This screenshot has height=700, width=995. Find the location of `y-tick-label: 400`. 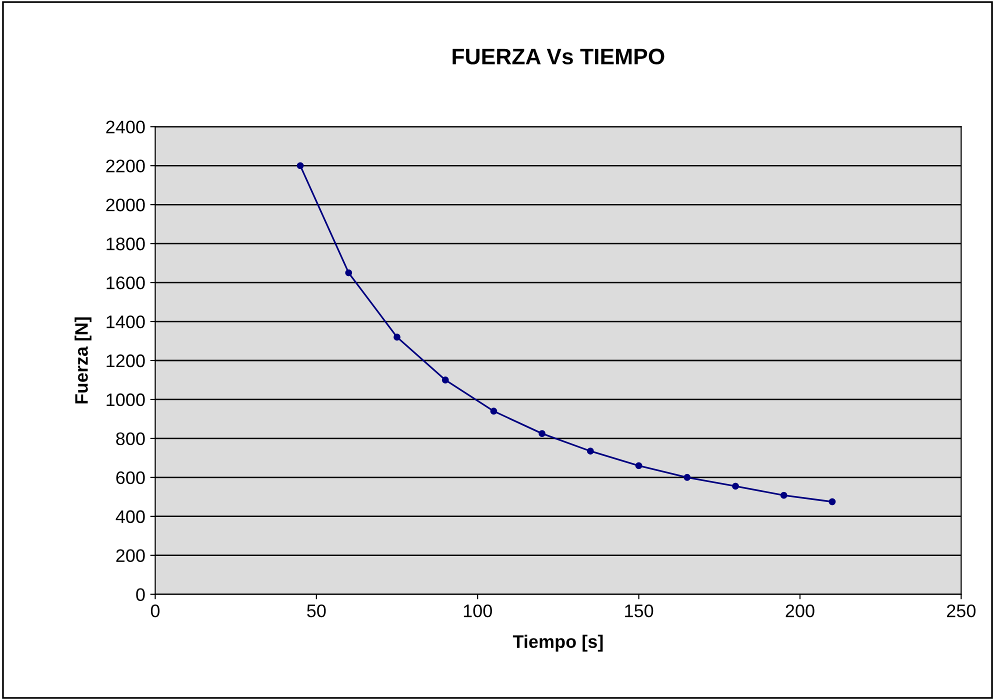

y-tick-label: 400 is located at coordinates (130, 517).